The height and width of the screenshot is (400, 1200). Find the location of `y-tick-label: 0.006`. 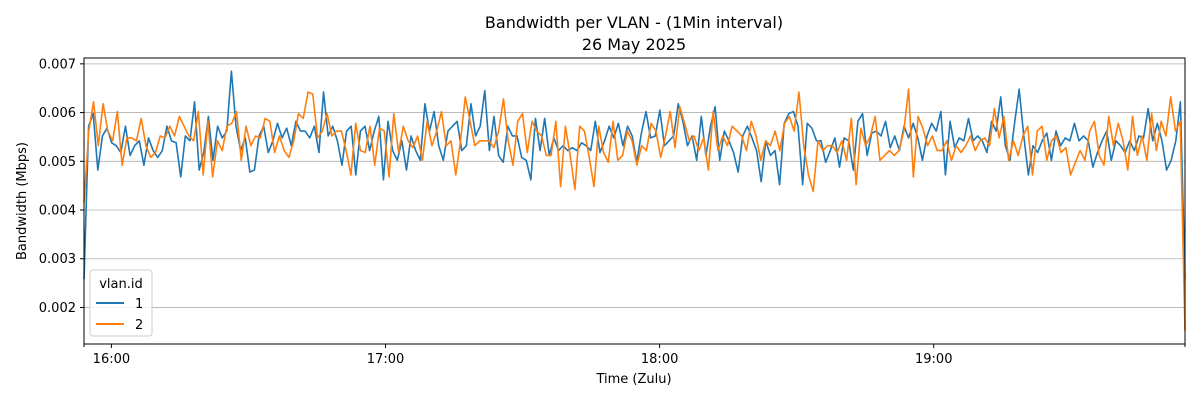

y-tick-label: 0.006 is located at coordinates (57, 113).